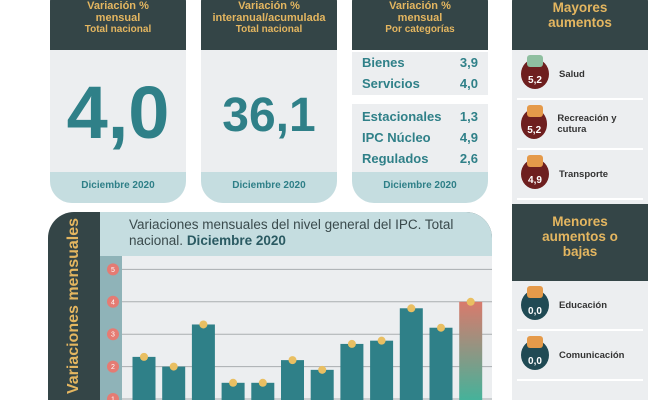 This screenshot has width=667, height=400. What do you see at coordinates (592, 355) in the screenshot?
I see `ranking-label: Comunicación` at bounding box center [592, 355].